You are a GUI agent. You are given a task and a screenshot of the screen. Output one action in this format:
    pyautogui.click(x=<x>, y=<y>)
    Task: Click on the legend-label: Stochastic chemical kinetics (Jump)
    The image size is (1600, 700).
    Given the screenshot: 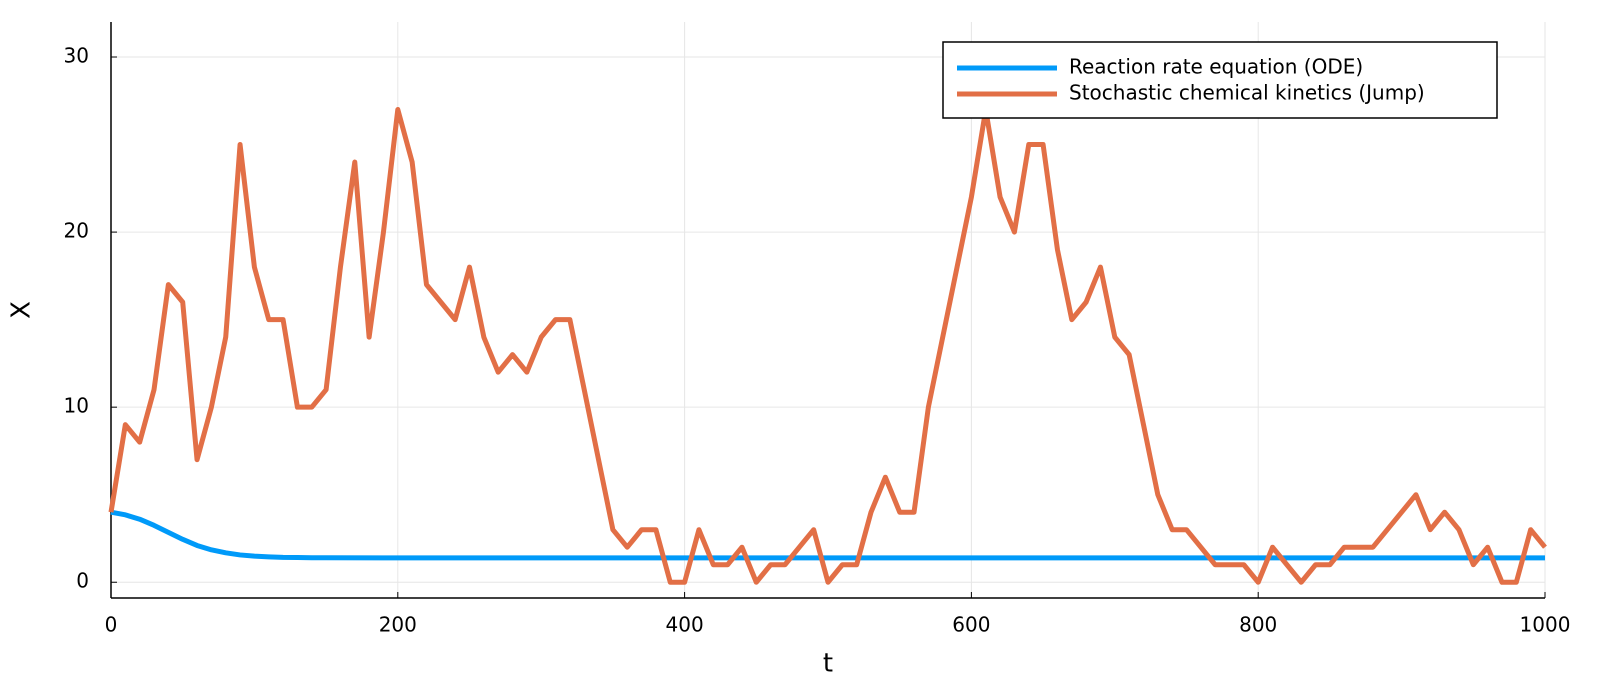 What is the action you would take?
    pyautogui.click(x=1247, y=93)
    